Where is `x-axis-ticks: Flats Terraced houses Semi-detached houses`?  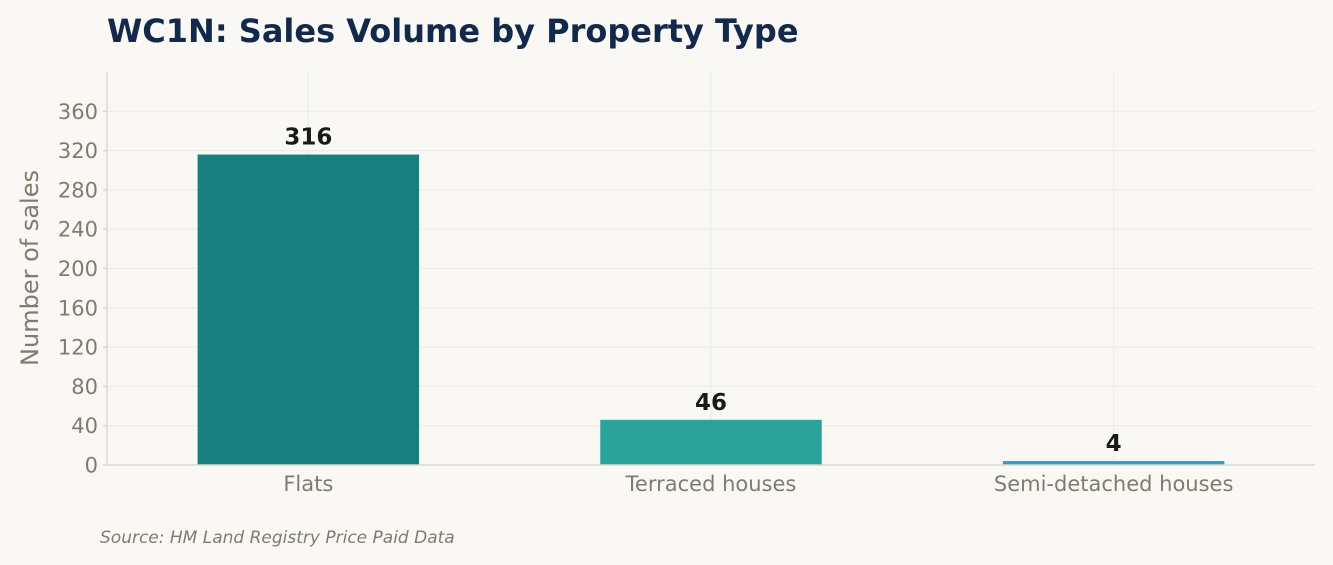 x-axis-ticks: Flats Terraced houses Semi-detached houses is located at coordinates (758, 484).